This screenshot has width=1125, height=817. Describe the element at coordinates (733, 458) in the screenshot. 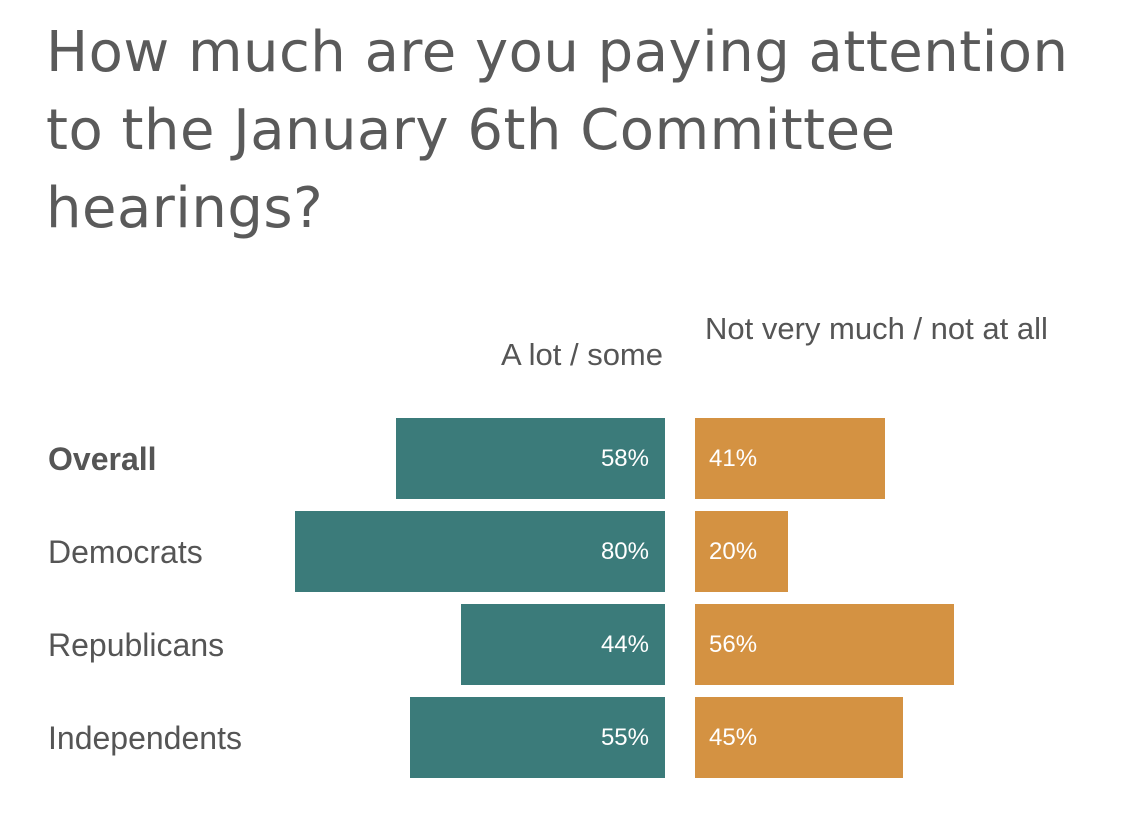

I see `bar-label-not-very-much-overall: 41%` at that location.